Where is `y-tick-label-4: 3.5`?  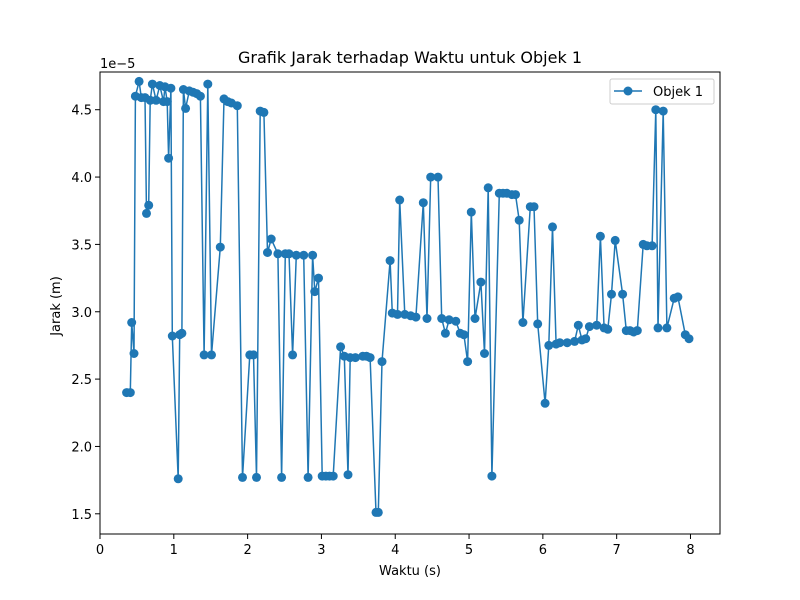
y-tick-label-4: 3.5 is located at coordinates (81, 245).